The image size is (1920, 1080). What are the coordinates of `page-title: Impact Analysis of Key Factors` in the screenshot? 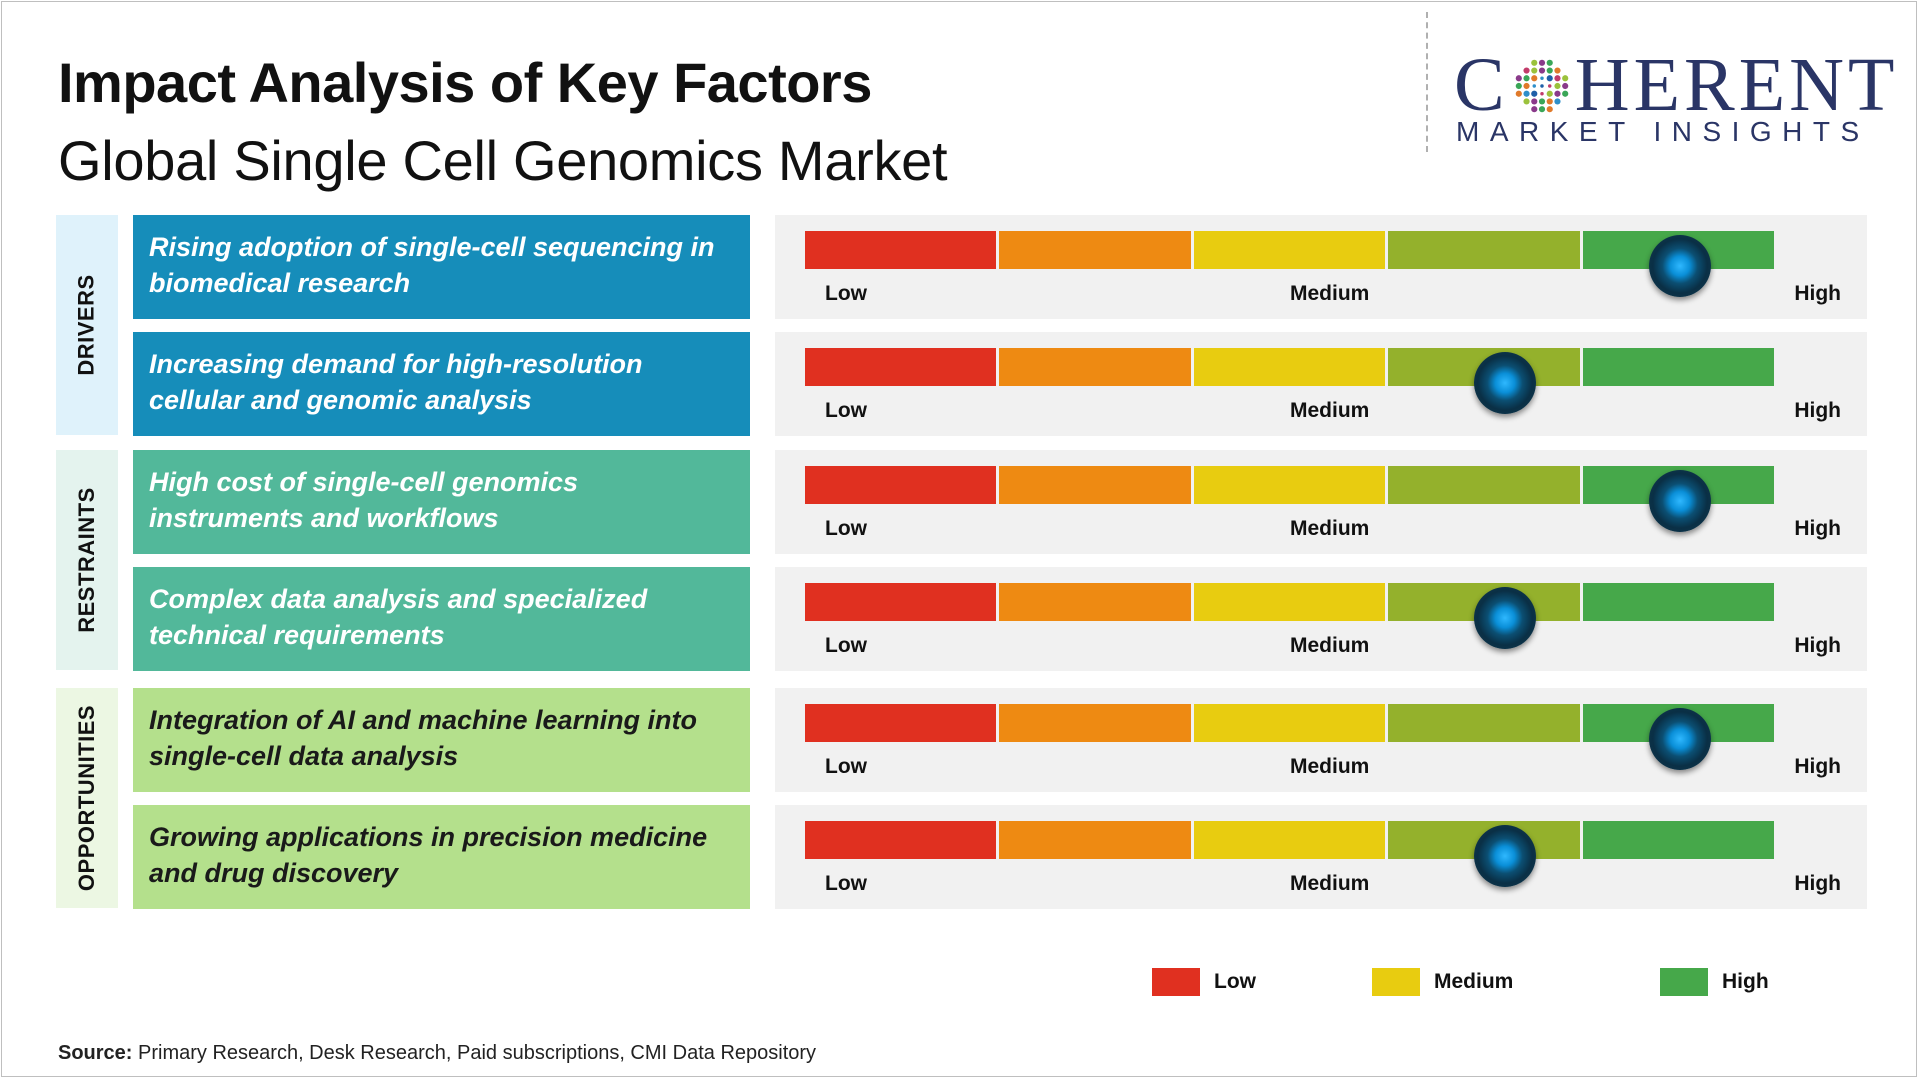 It's located at (465, 82).